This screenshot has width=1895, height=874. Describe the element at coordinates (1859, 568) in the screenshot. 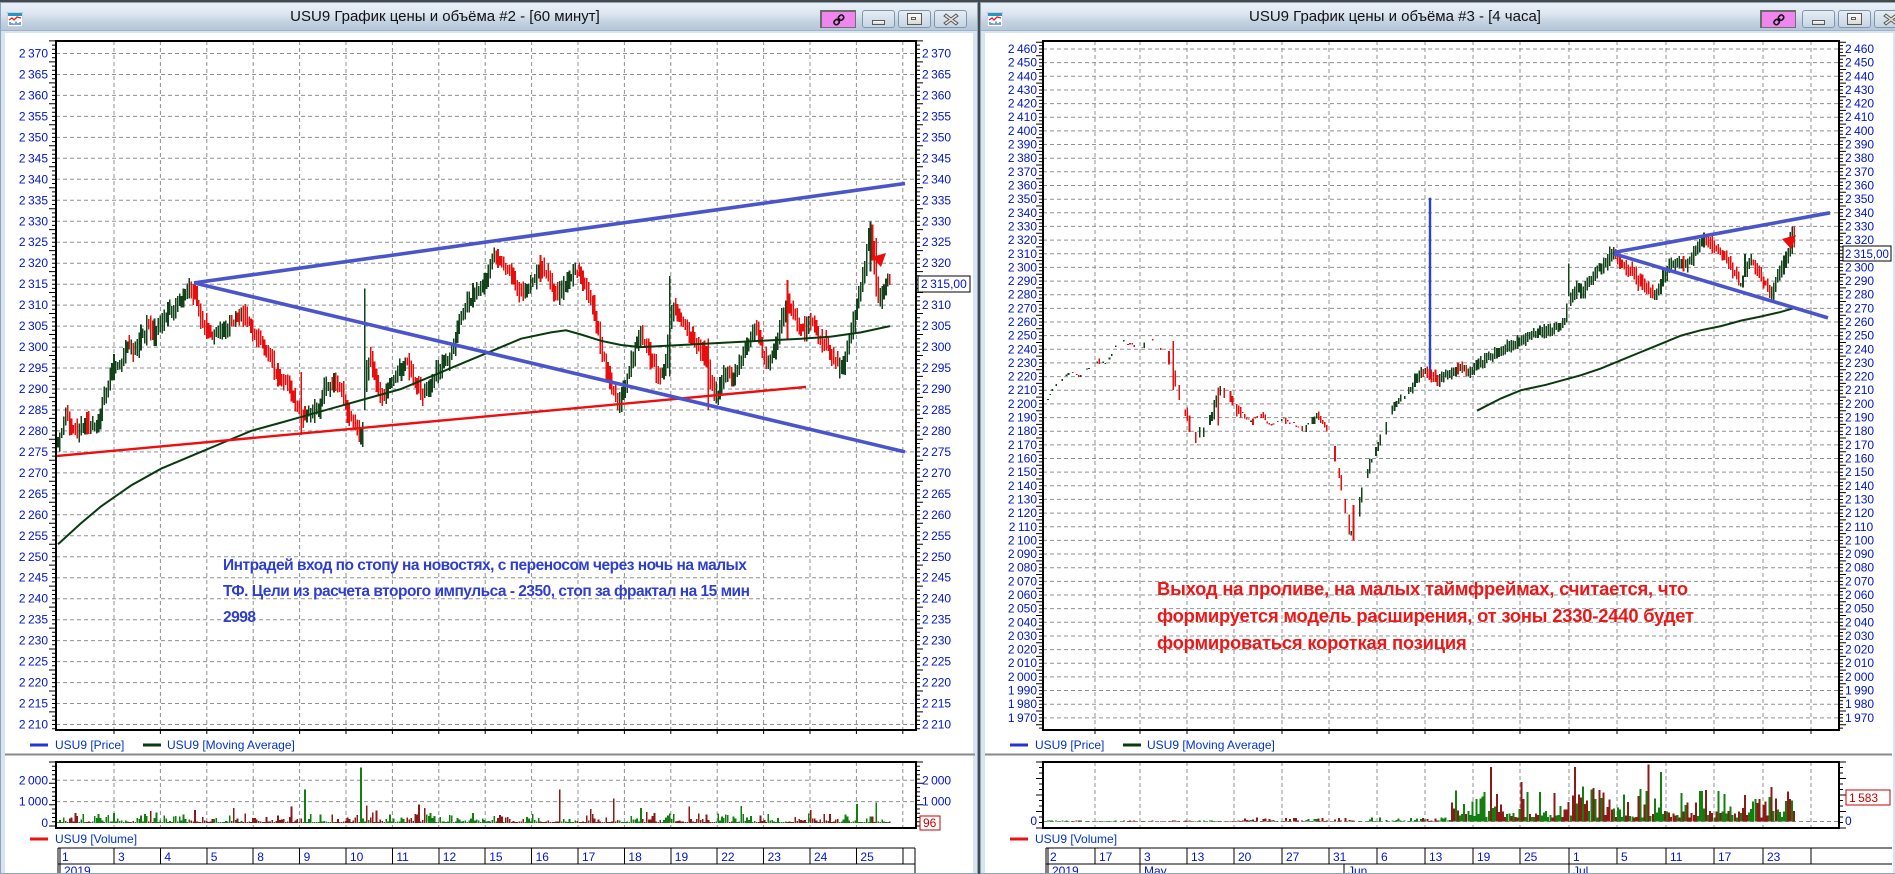

I see `svg-text: 2 080` at that location.